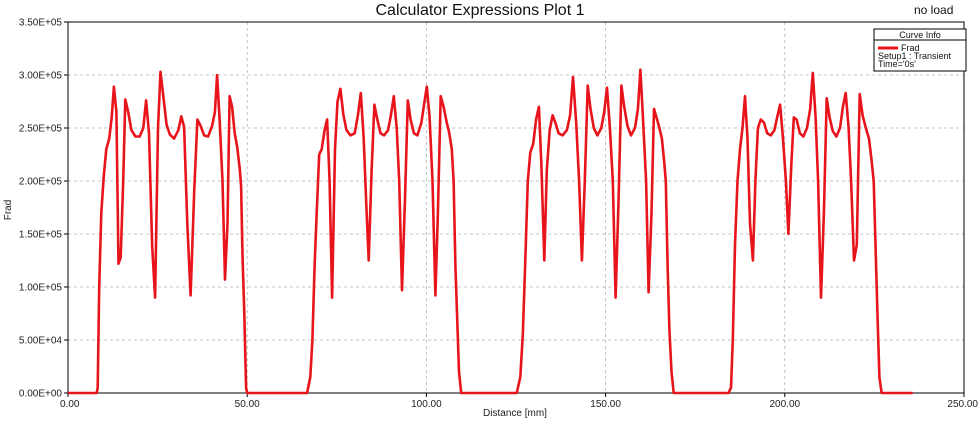 Image resolution: width=980 pixels, height=424 pixels. I want to click on y-tick-label: 2.00E+05, so click(41, 182).